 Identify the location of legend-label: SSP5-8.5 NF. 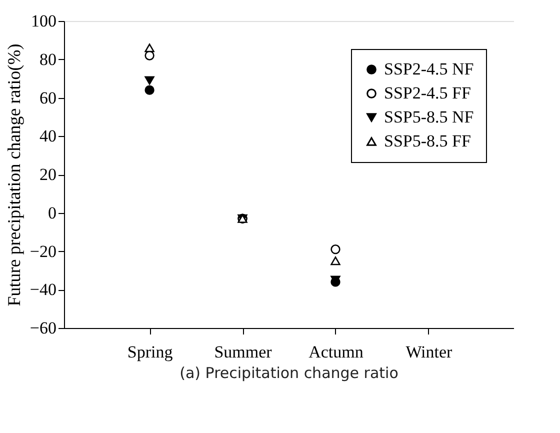
(429, 117).